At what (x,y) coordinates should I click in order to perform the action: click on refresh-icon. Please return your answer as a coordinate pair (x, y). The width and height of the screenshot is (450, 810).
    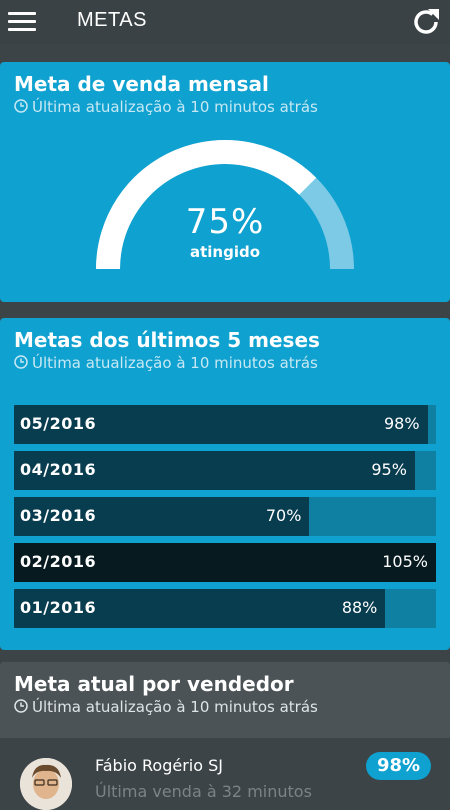
    Looking at the image, I should click on (426, 22).